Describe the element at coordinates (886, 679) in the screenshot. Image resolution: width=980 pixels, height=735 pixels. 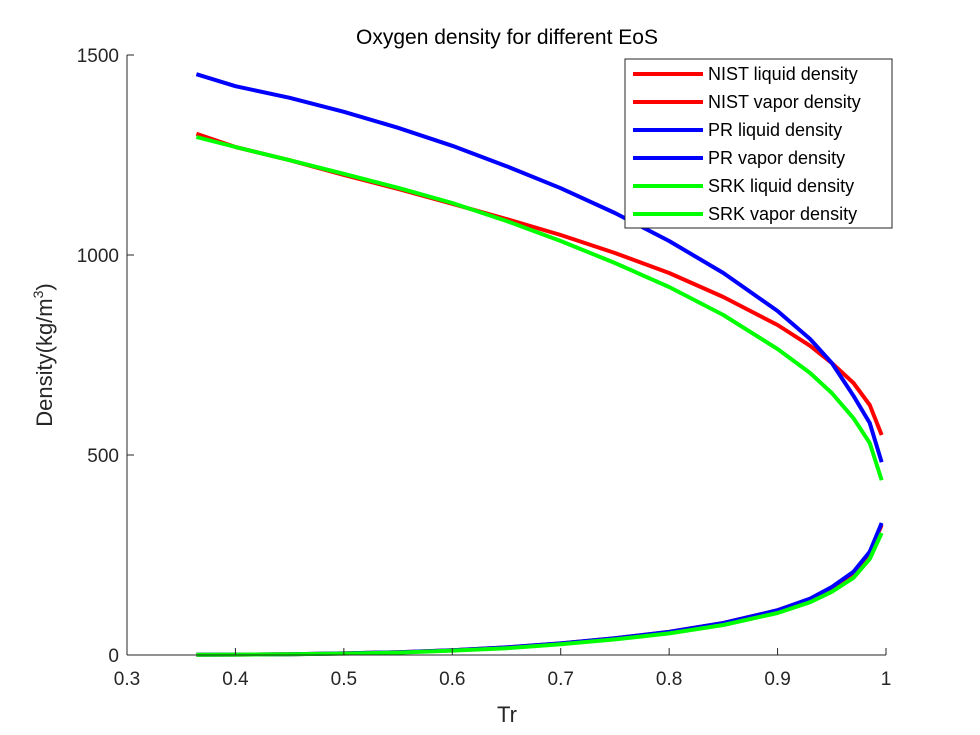
I see `x-tick-label: 1` at that location.